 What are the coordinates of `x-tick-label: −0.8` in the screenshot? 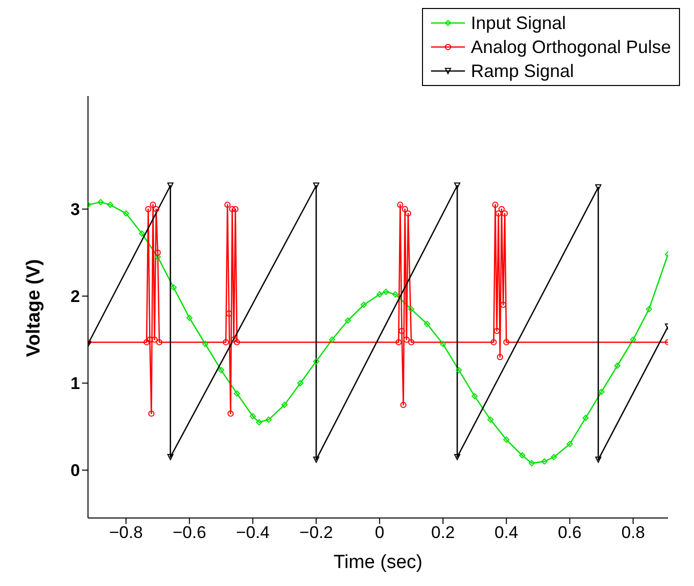 It's located at (126, 532).